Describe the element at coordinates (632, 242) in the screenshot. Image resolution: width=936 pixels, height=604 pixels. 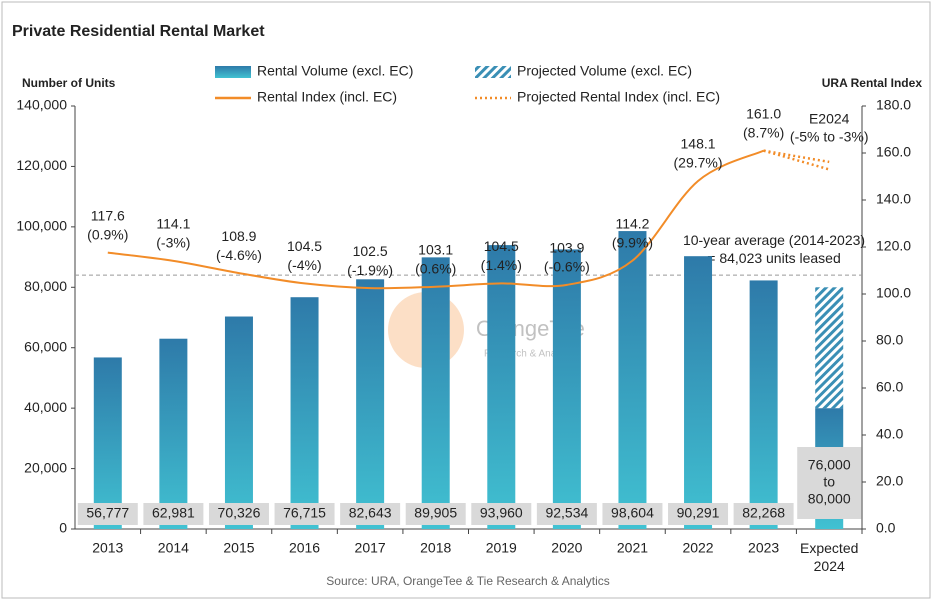
I see `index-change-label: (9.9%)` at that location.